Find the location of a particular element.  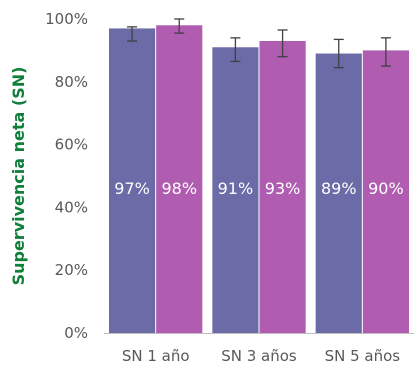

y-tick-label: 100% is located at coordinates (66, 19).